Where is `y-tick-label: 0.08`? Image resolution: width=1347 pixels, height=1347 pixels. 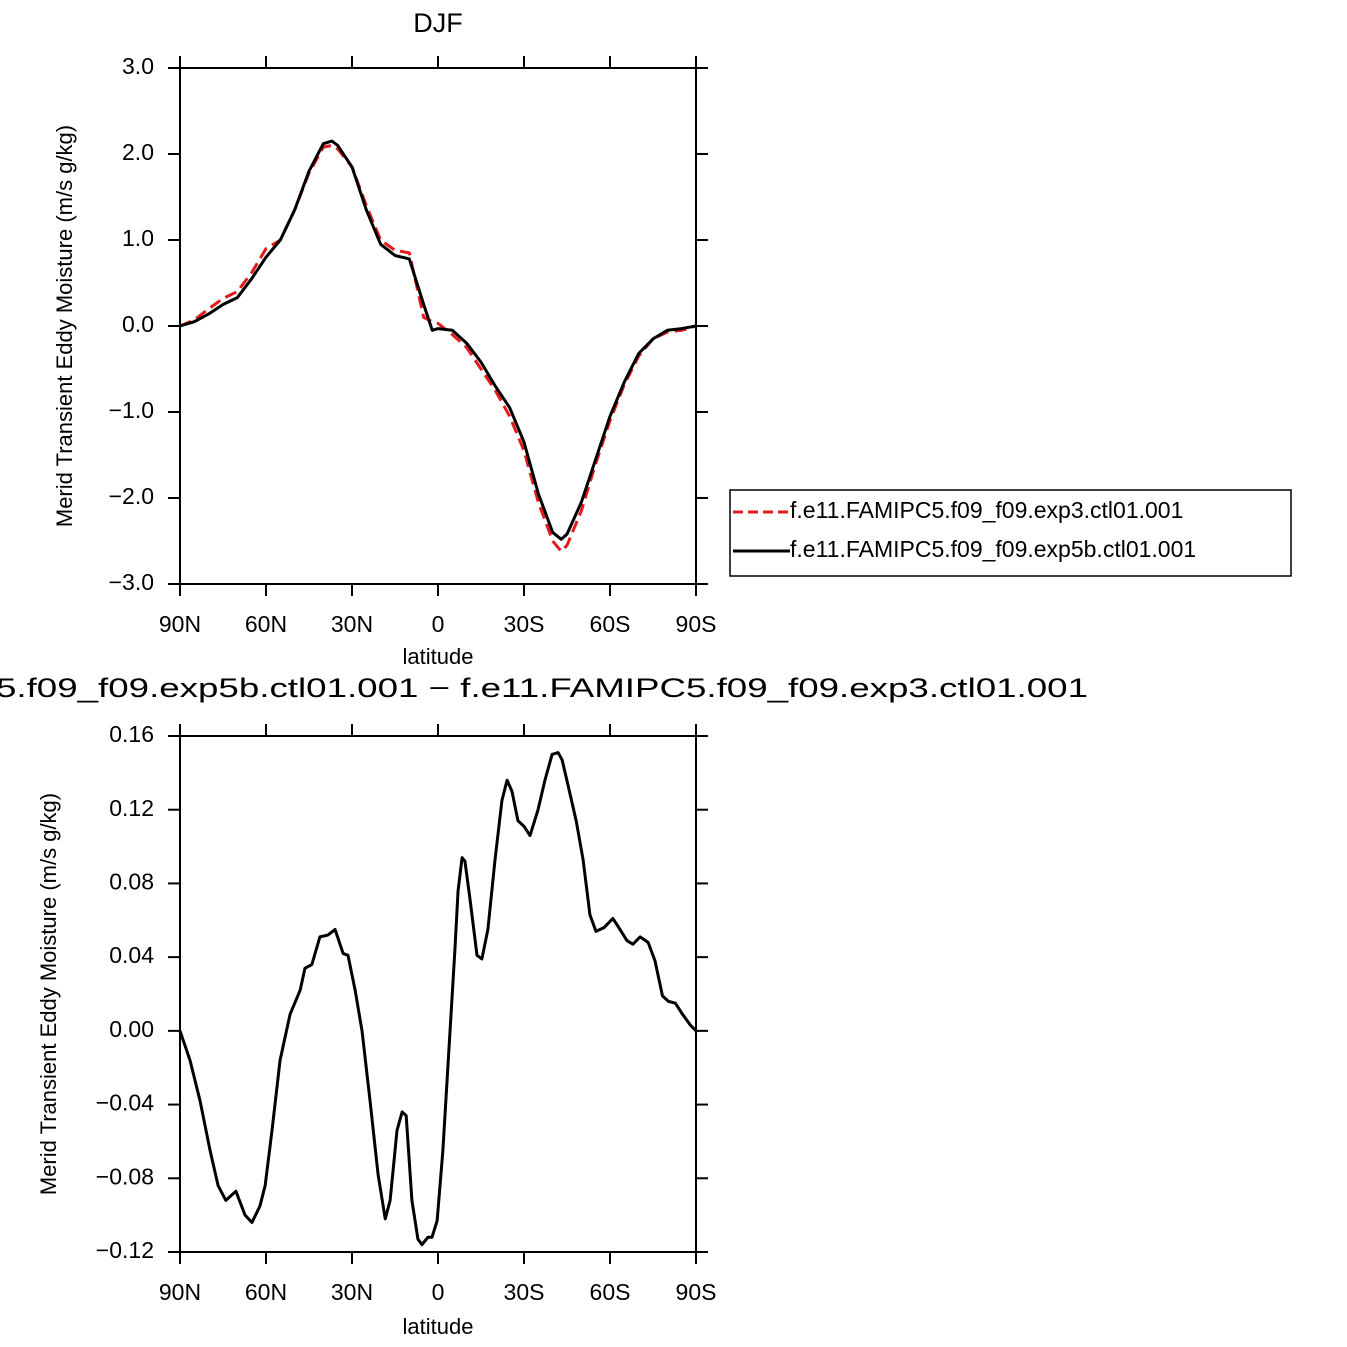
y-tick-label: 0.08 is located at coordinates (131, 882).